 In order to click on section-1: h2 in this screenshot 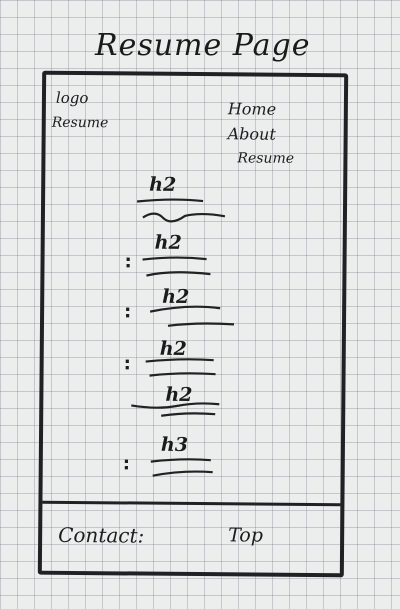, I will do `click(162, 185)`.